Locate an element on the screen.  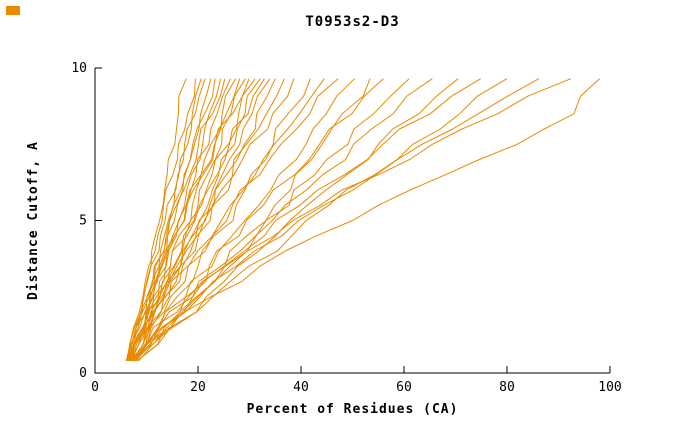
chart-title: T0953s2-D3 is located at coordinates (352, 22).